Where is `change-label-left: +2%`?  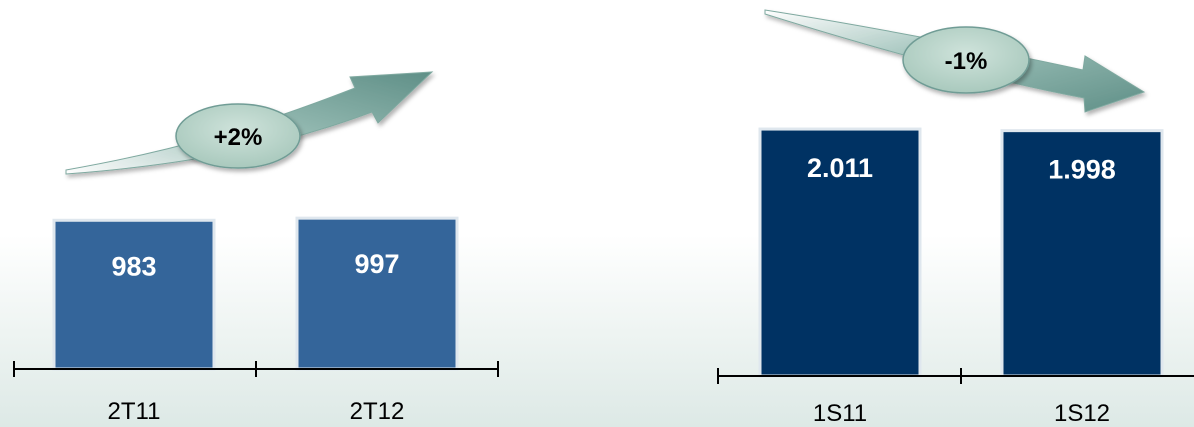 change-label-left: +2% is located at coordinates (238, 137).